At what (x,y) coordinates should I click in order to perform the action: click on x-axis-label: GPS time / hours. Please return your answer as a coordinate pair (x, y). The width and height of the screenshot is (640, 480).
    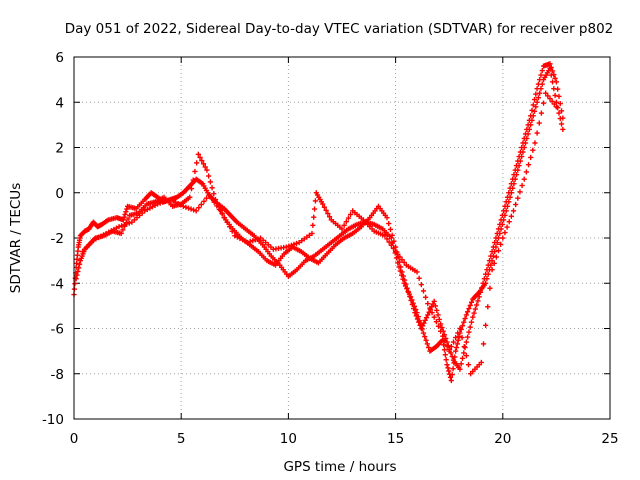
    Looking at the image, I should click on (339, 467).